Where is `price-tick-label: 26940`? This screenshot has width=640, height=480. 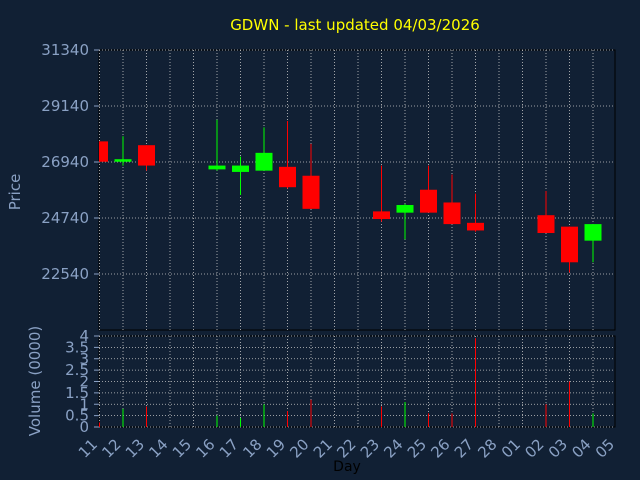 price-tick-label: 26940 is located at coordinates (65, 162).